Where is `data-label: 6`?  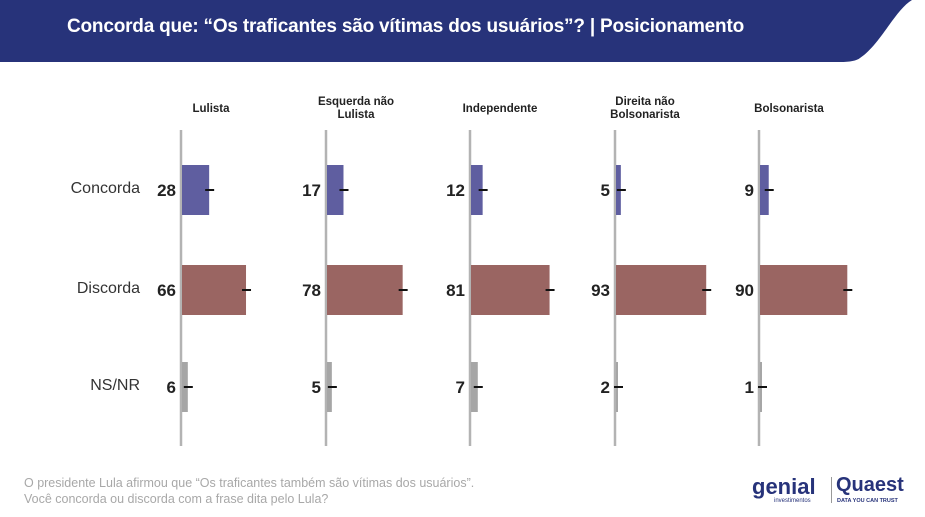
data-label: 6 is located at coordinates (171, 387).